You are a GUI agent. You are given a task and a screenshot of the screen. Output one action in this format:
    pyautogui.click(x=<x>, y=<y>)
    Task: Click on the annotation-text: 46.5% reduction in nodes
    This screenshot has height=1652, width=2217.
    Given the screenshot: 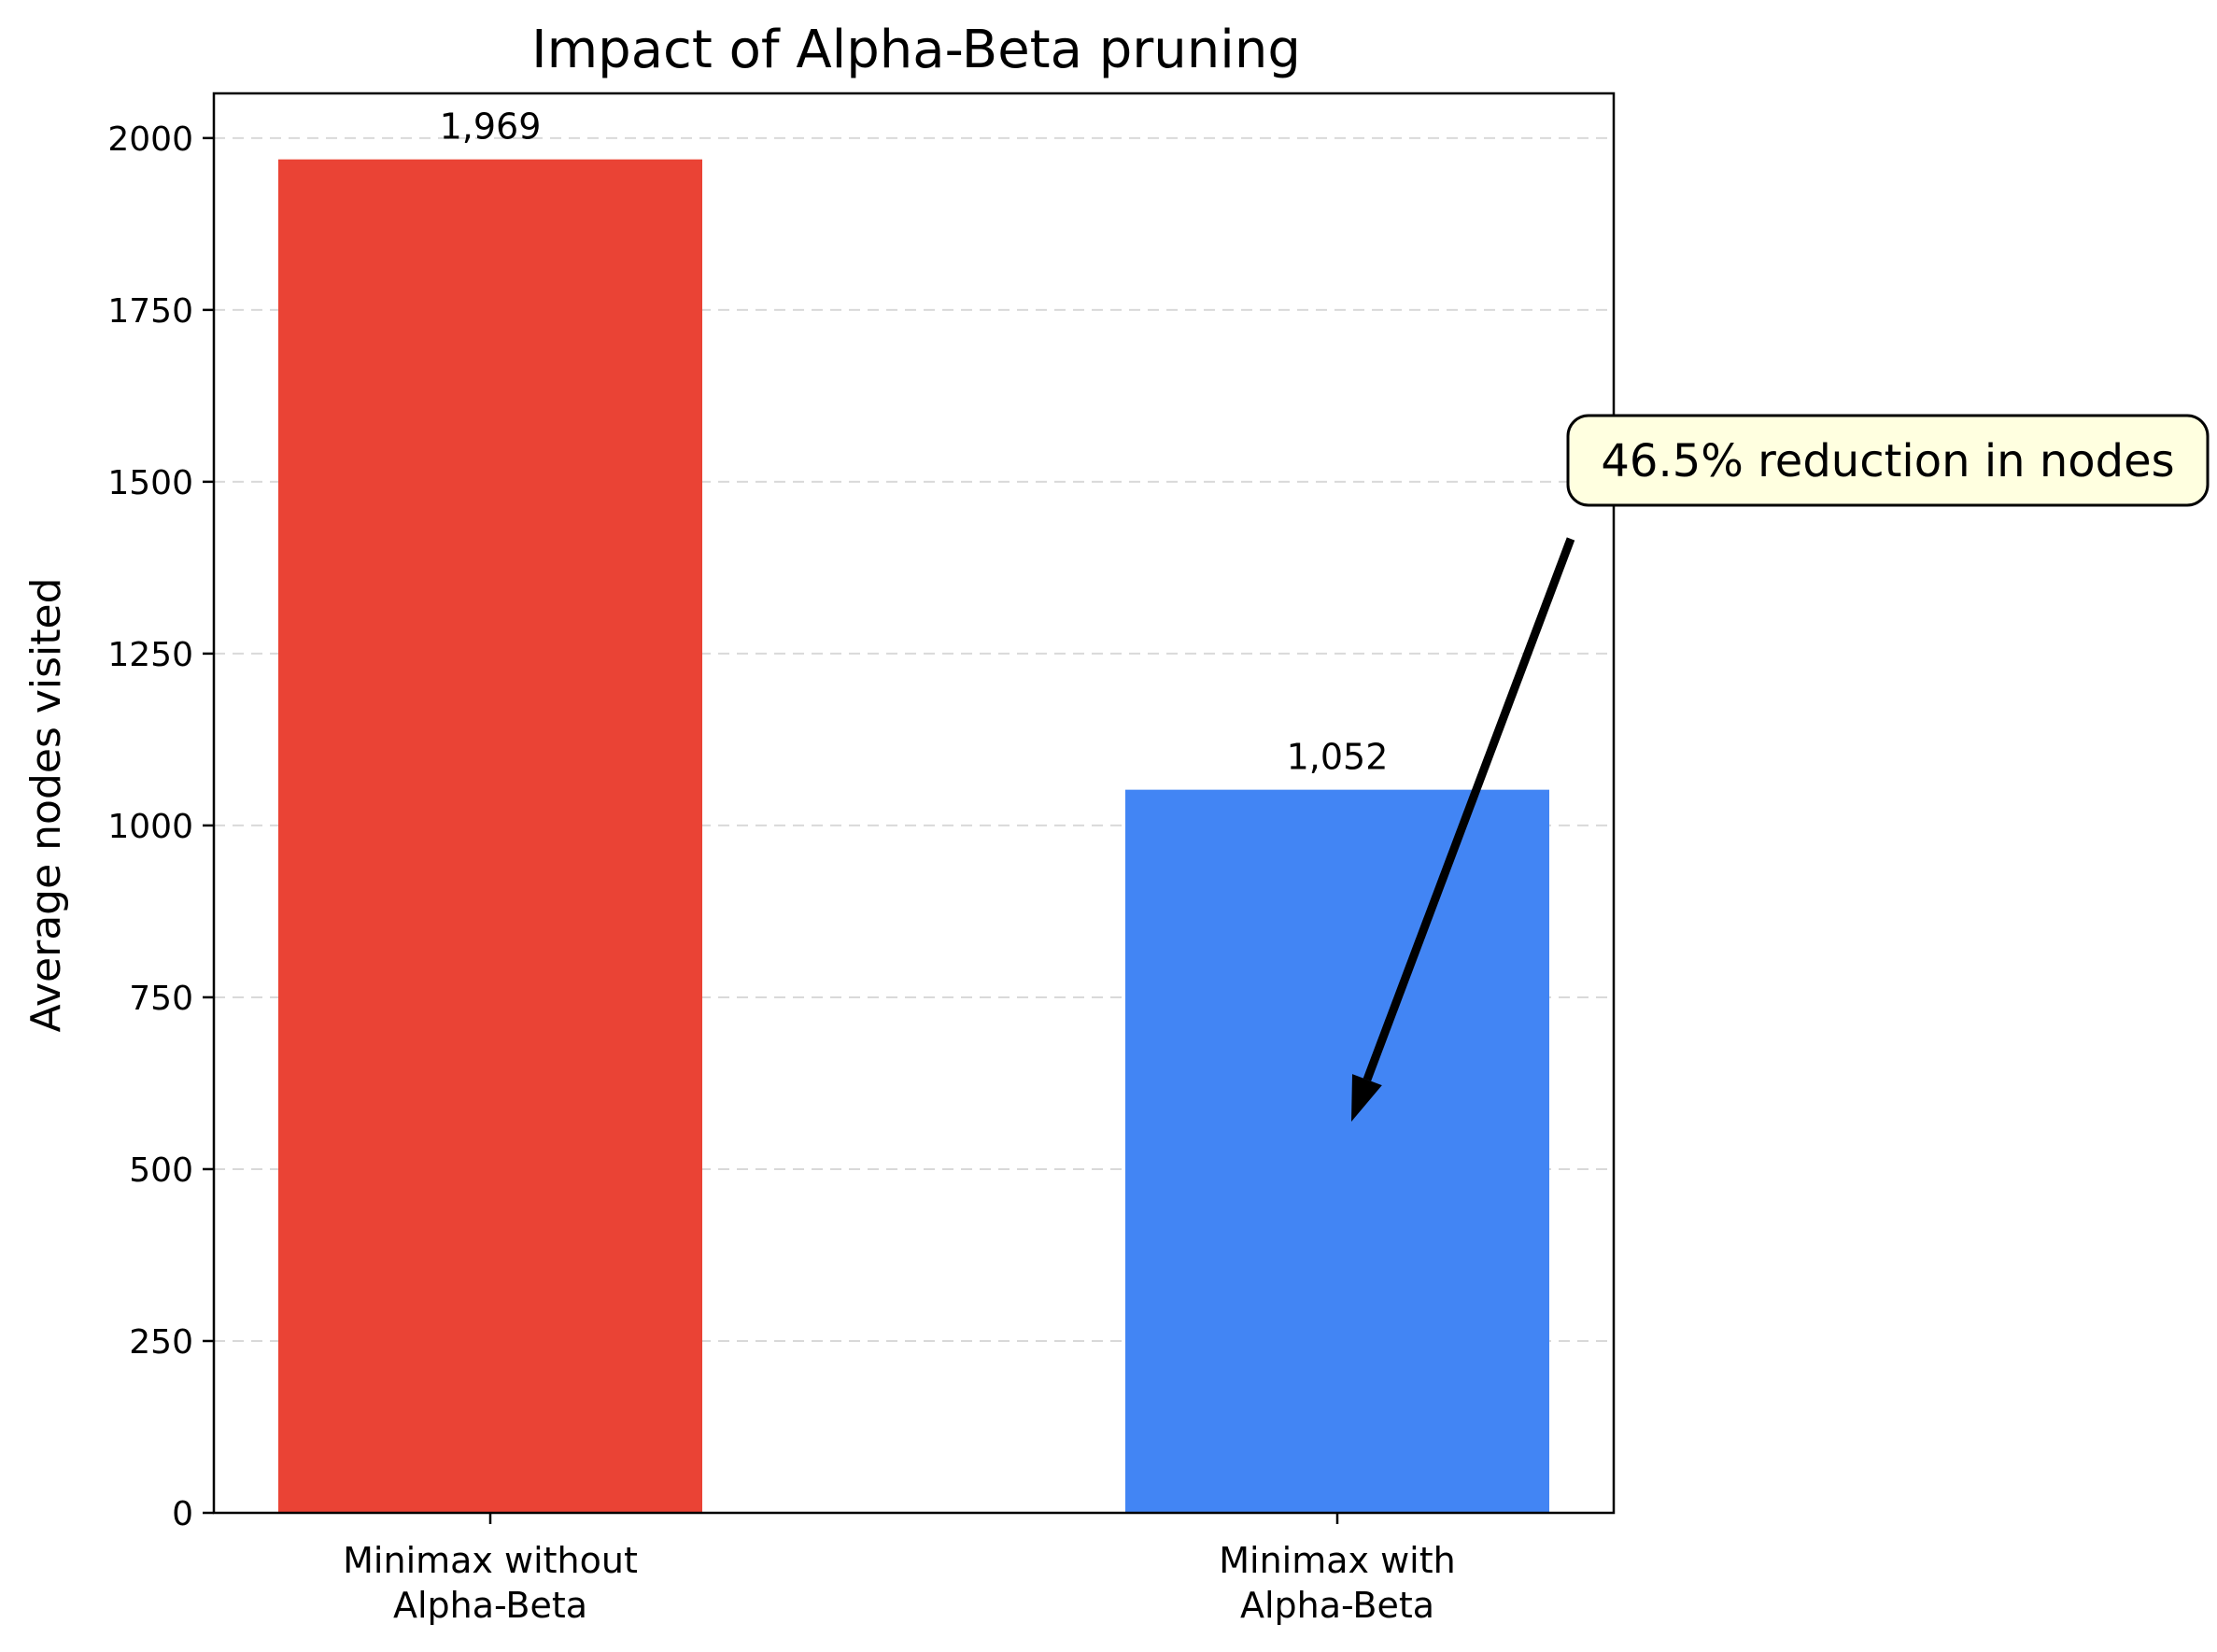 What is the action you would take?
    pyautogui.click(x=1888, y=461)
    